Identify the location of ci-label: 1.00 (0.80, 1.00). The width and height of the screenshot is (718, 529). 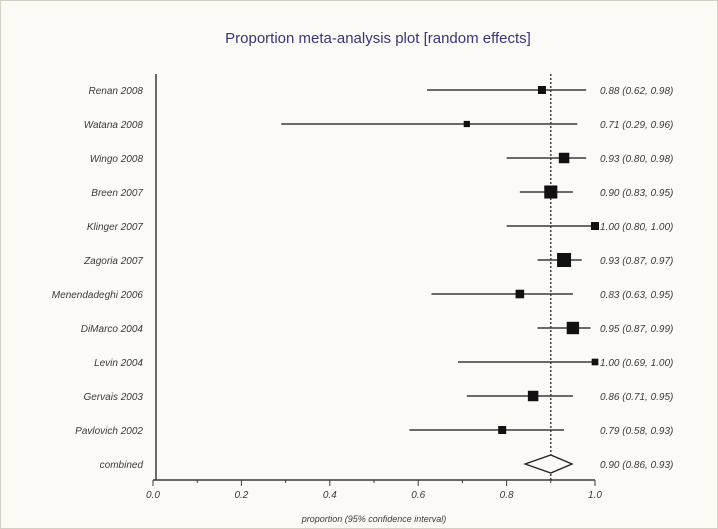
(636, 227).